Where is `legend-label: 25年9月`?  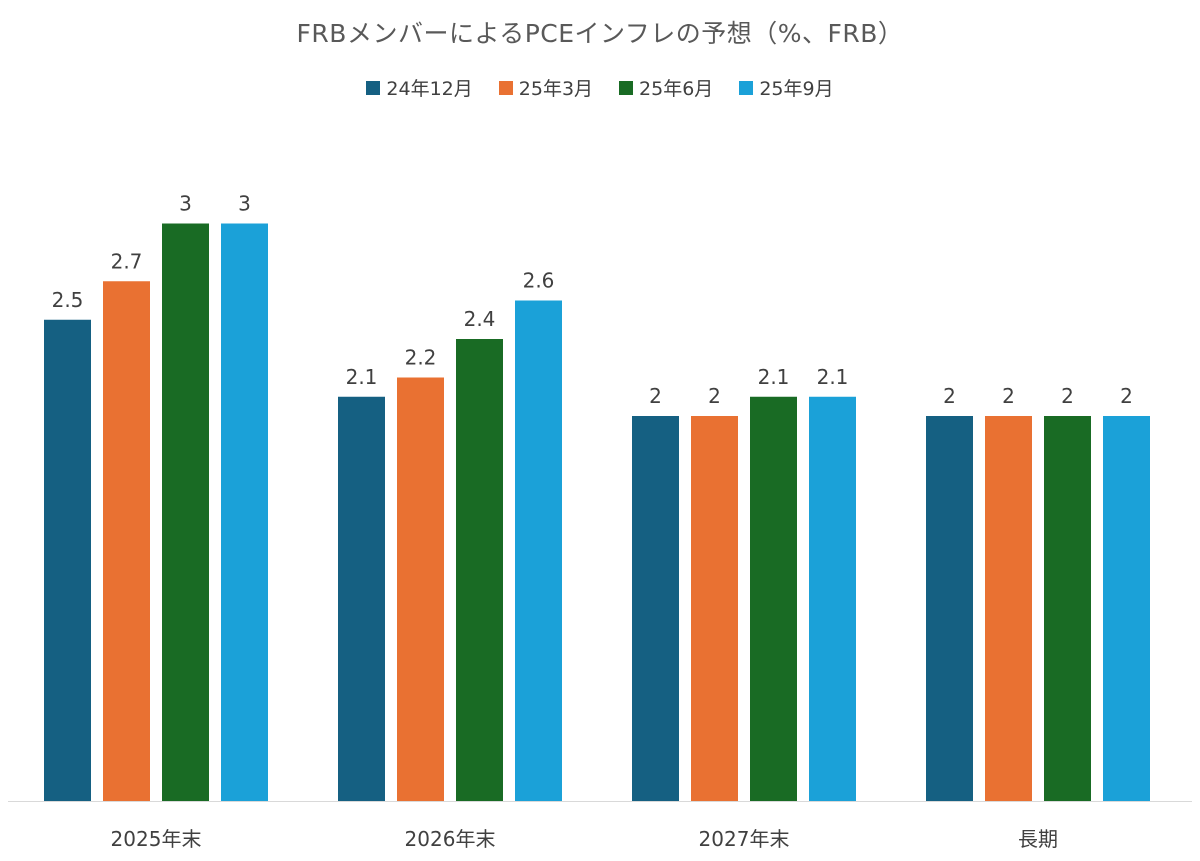 legend-label: 25年9月 is located at coordinates (796, 89).